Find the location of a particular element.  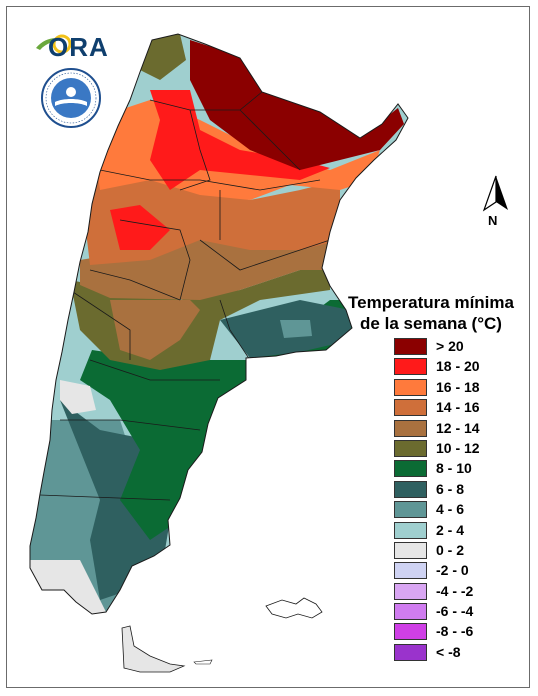

ora-logo is located at coordinates (54, 44).